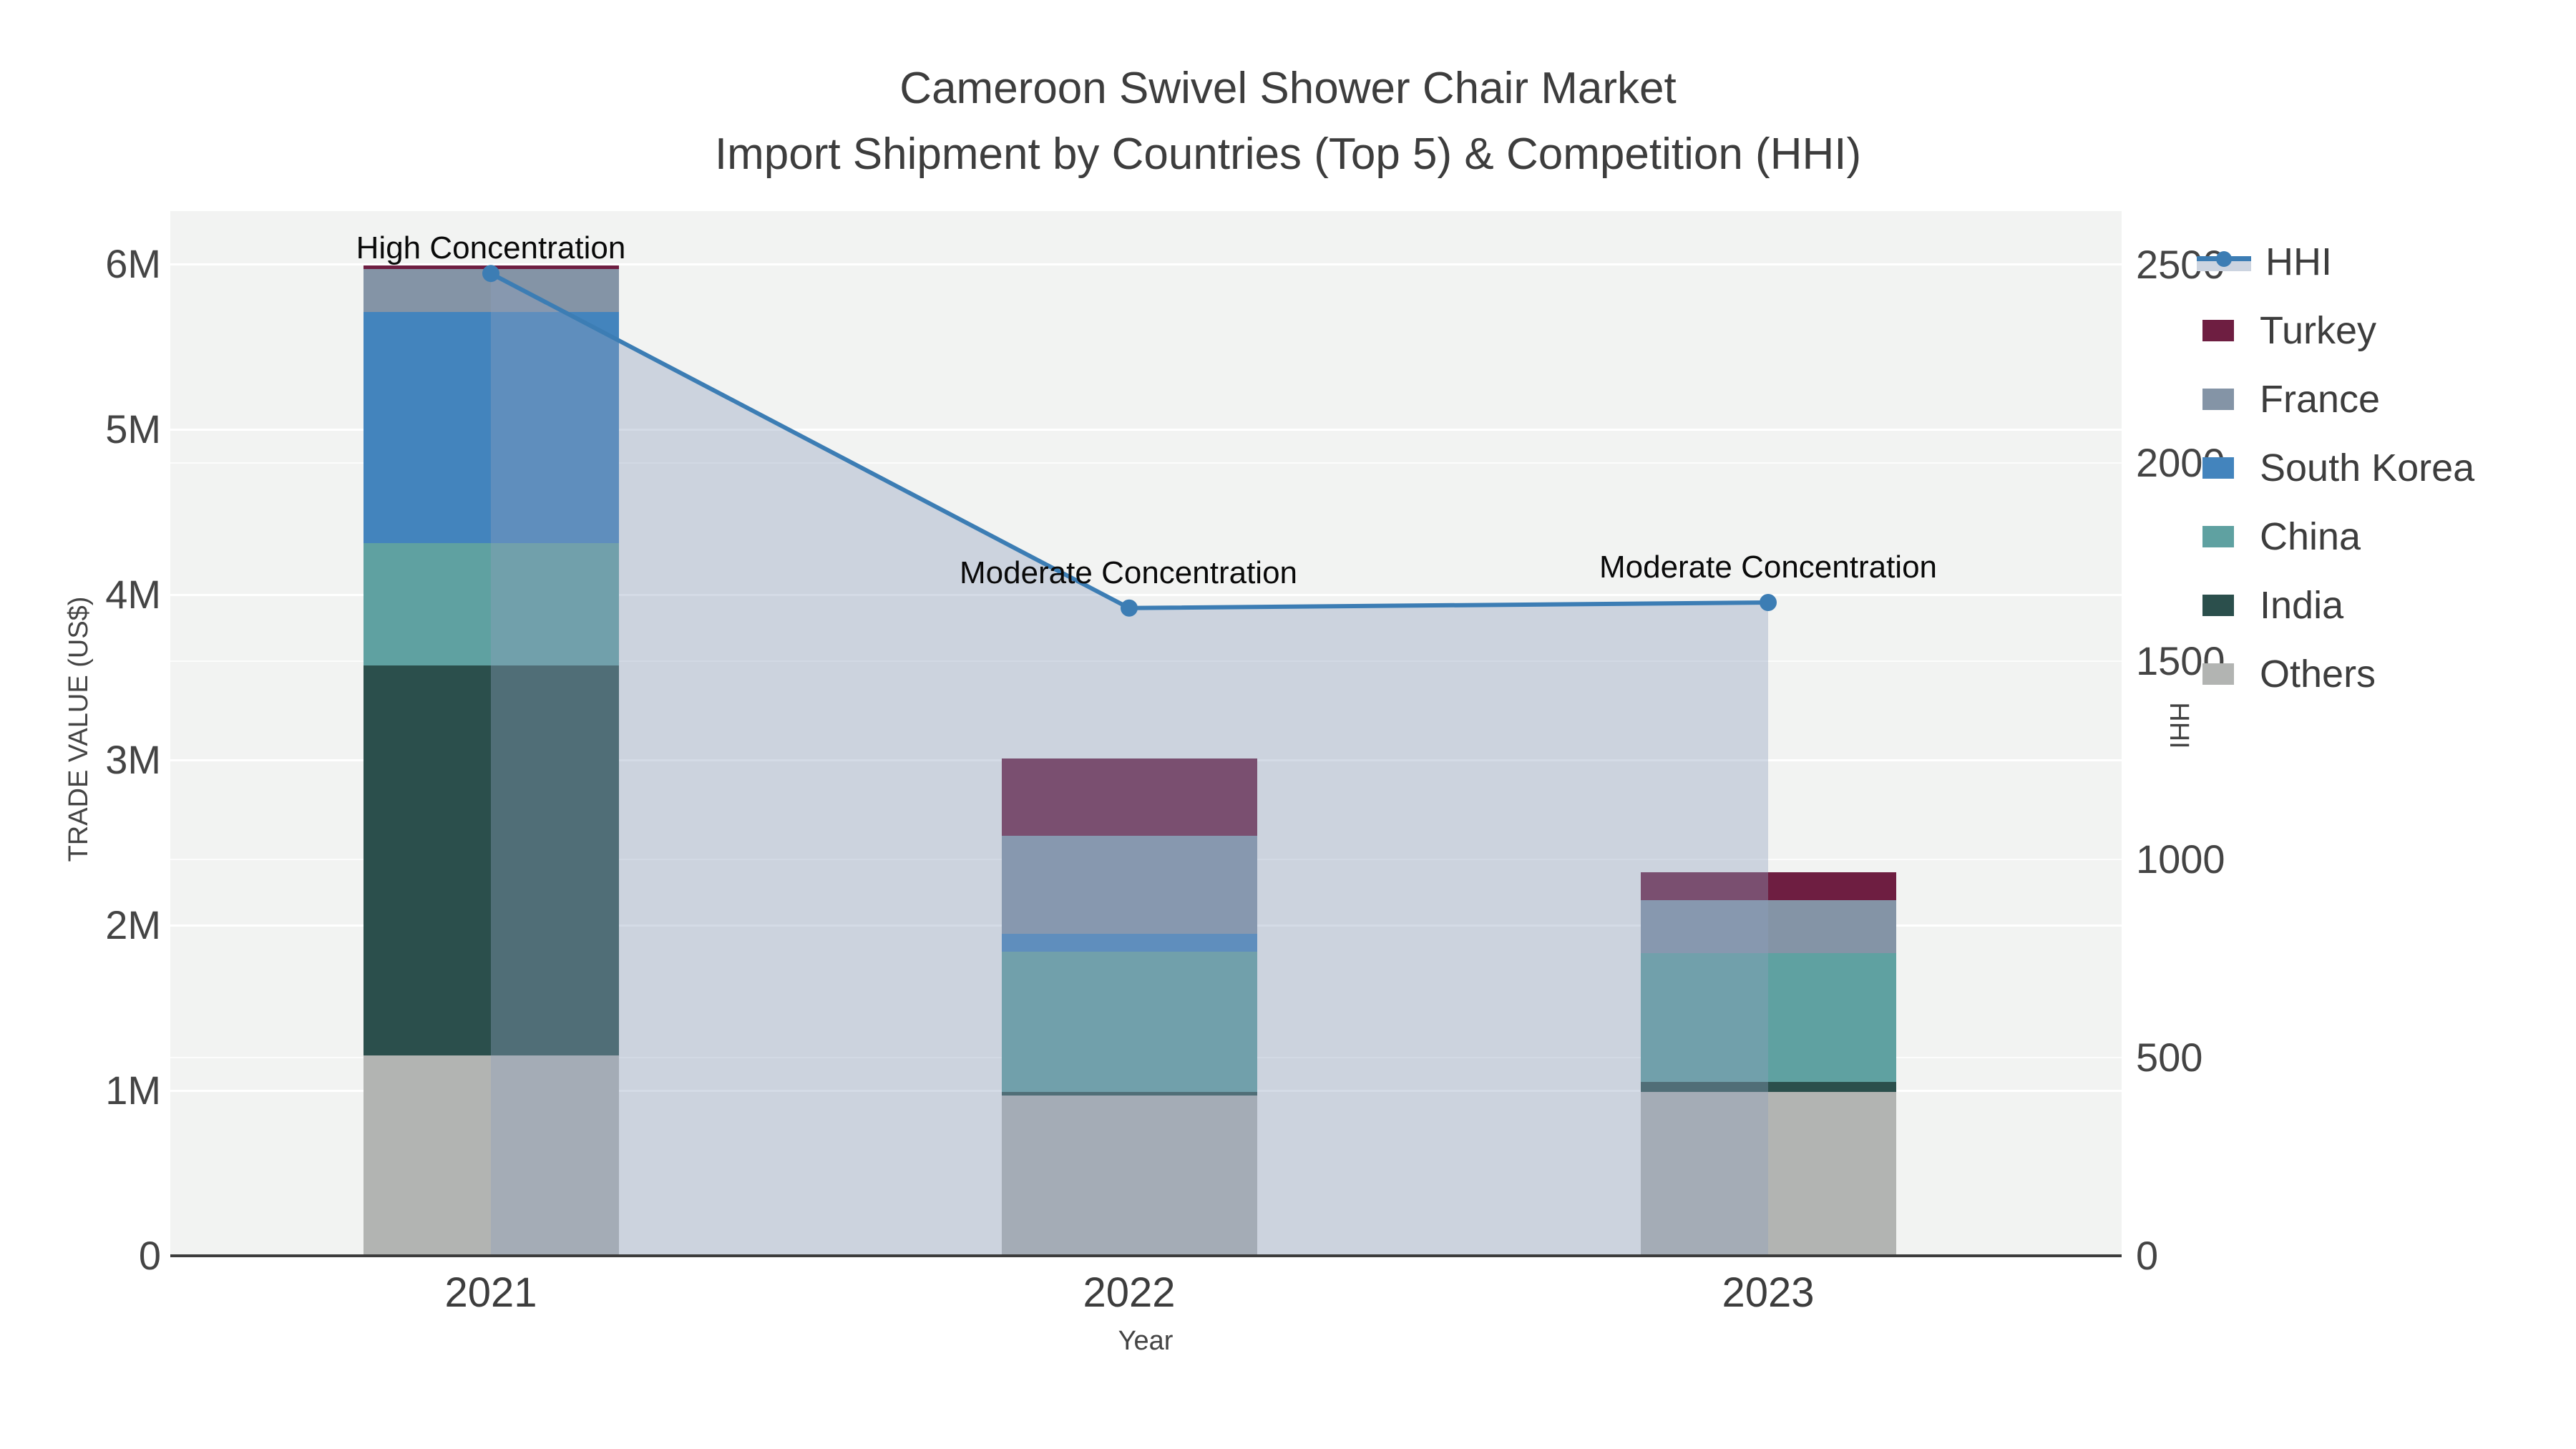 The height and width of the screenshot is (1449, 2576). I want to click on y-left-tick-4: 4M, so click(133, 594).